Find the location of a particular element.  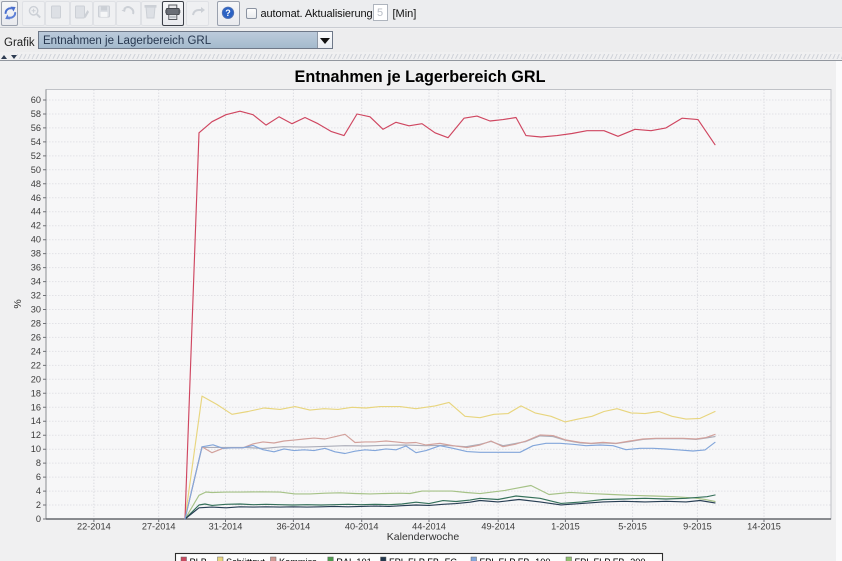

svg-text: 6 is located at coordinates (38, 477).